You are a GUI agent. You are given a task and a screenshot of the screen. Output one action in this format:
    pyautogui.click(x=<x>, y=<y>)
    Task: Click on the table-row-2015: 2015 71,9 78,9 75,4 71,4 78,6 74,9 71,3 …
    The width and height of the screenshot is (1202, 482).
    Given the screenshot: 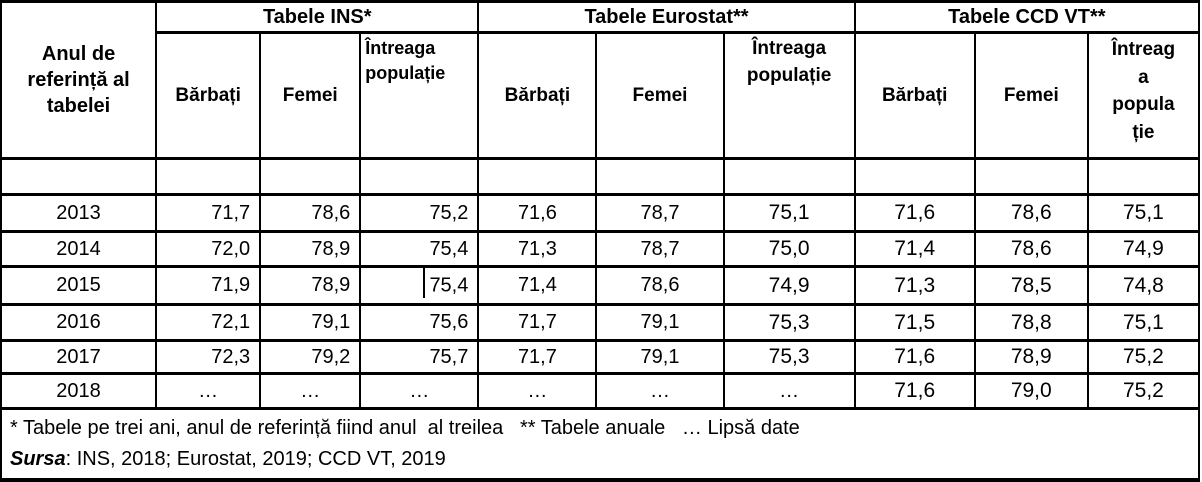 What is the action you would take?
    pyautogui.click(x=600, y=285)
    